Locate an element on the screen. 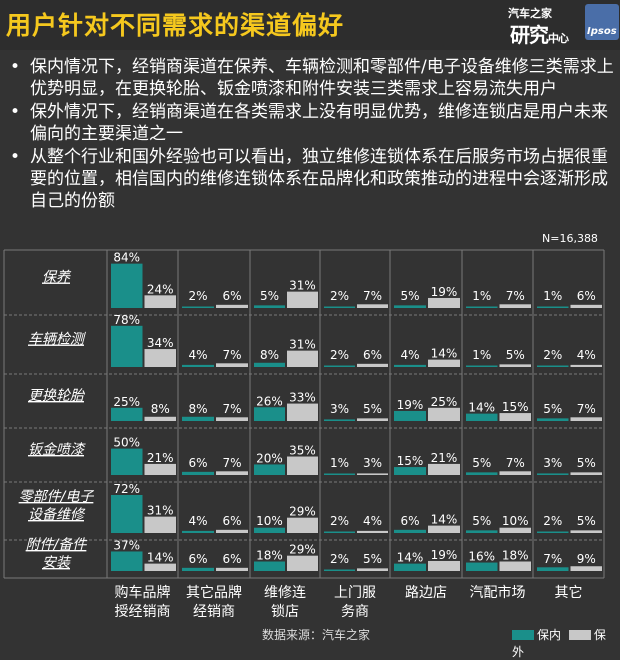 The height and width of the screenshot is (660, 620). data-label: 25% is located at coordinates (126, 402).